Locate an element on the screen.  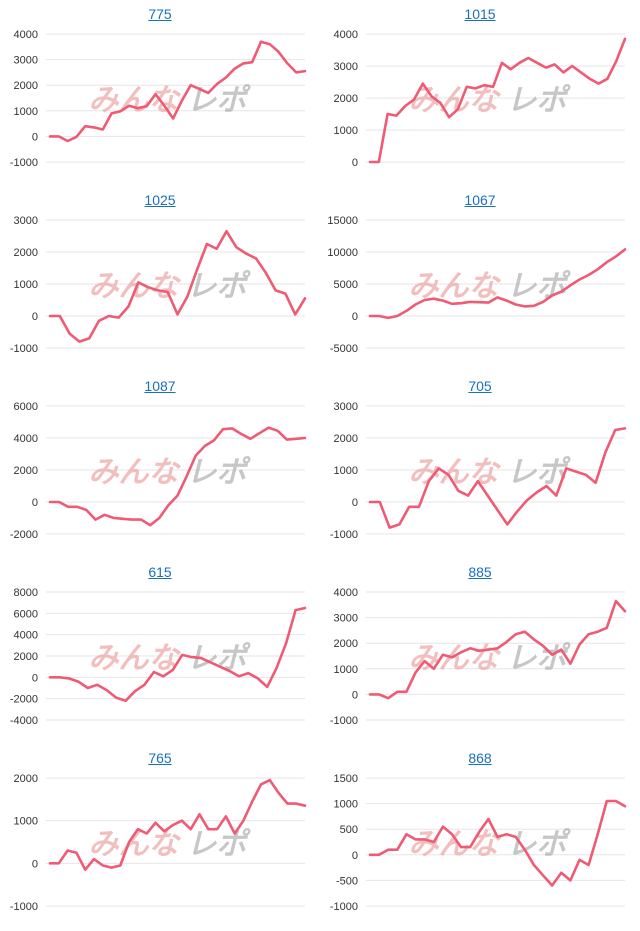
chart-panel: -1000 0 1000 2000 3000 みんな レポ 1025 is located at coordinates (160, 279).